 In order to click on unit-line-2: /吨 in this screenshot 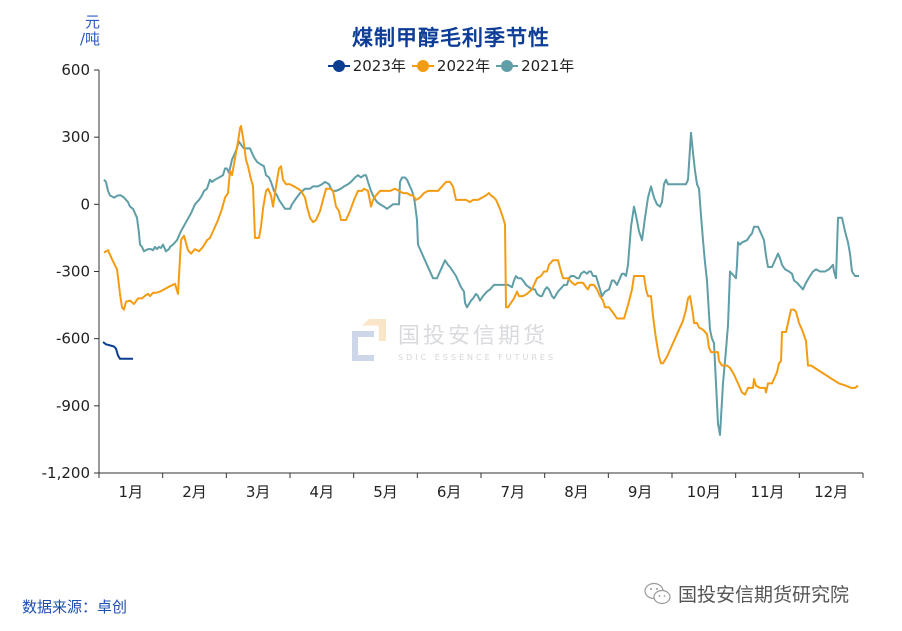, I will do `click(89, 39)`.